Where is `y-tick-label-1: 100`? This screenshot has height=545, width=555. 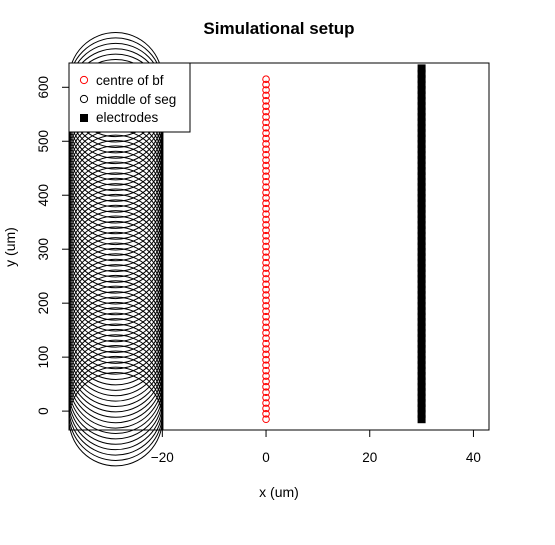 y-tick-label-1: 100 is located at coordinates (43, 357).